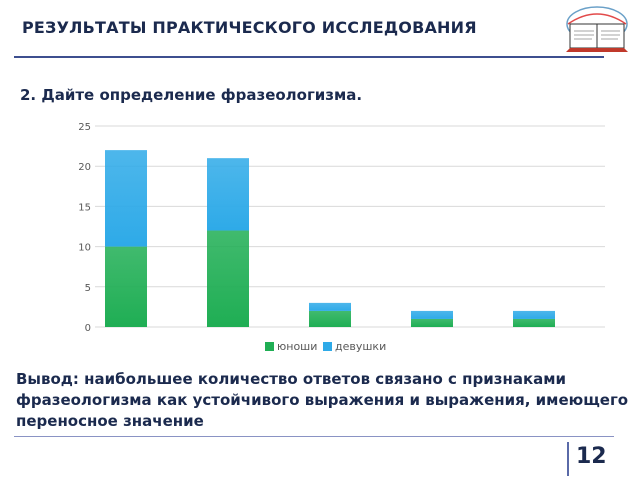 The image size is (640, 480). Describe the element at coordinates (591, 456) in the screenshot. I see `page-number: 12` at that location.